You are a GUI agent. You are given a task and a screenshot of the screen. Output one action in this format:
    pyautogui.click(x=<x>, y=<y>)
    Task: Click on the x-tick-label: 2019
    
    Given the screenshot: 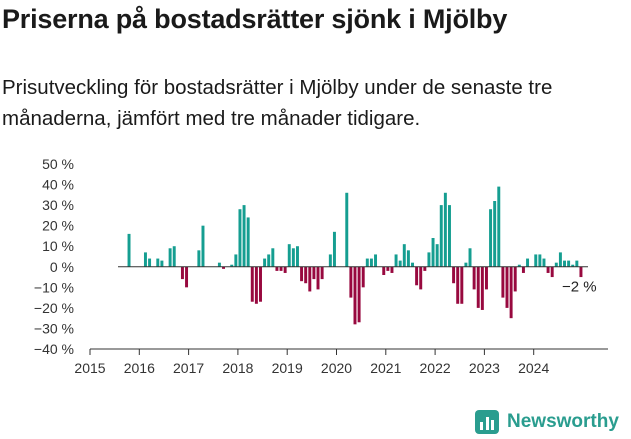 What is the action you would take?
    pyautogui.click(x=287, y=368)
    